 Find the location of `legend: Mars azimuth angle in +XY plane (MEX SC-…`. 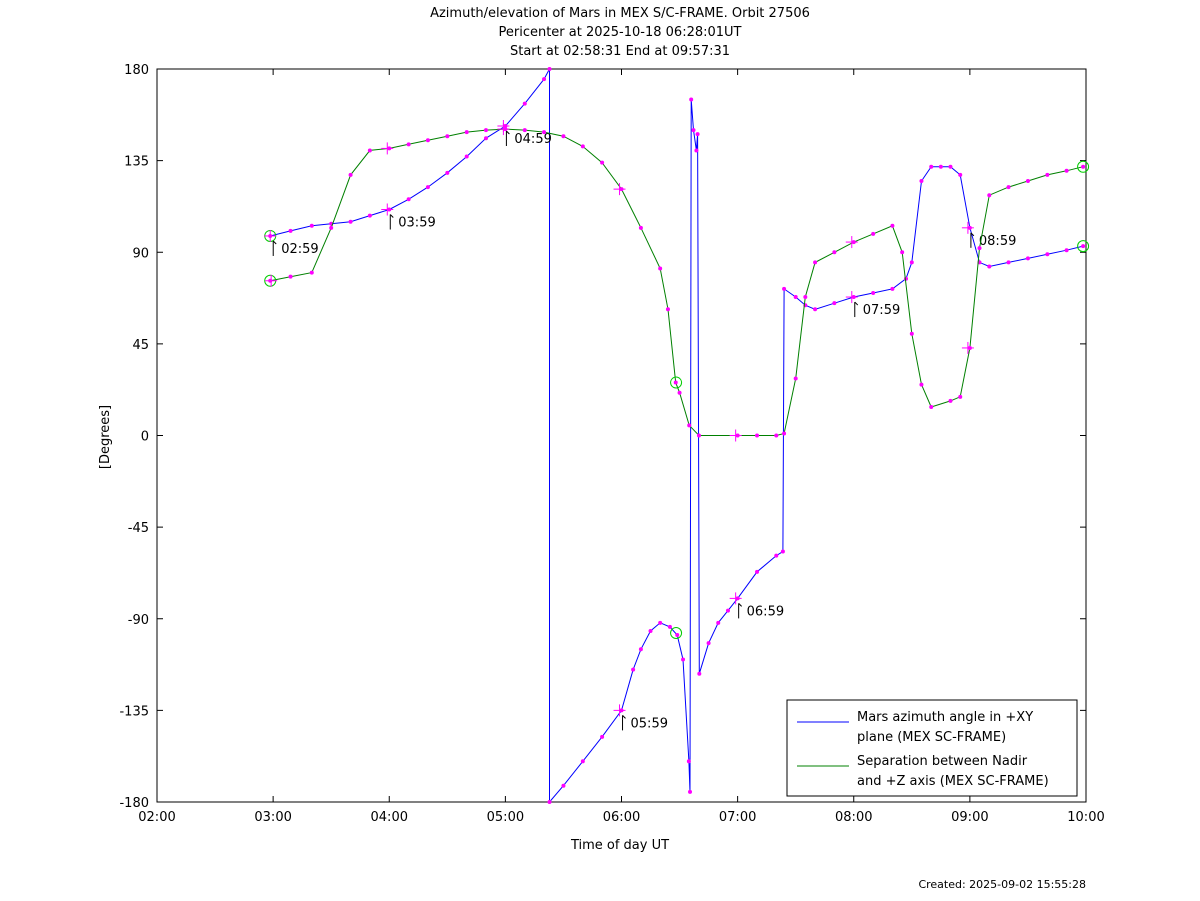

legend: Mars azimuth angle in +XY plane (MEX SC-… is located at coordinates (932, 748).